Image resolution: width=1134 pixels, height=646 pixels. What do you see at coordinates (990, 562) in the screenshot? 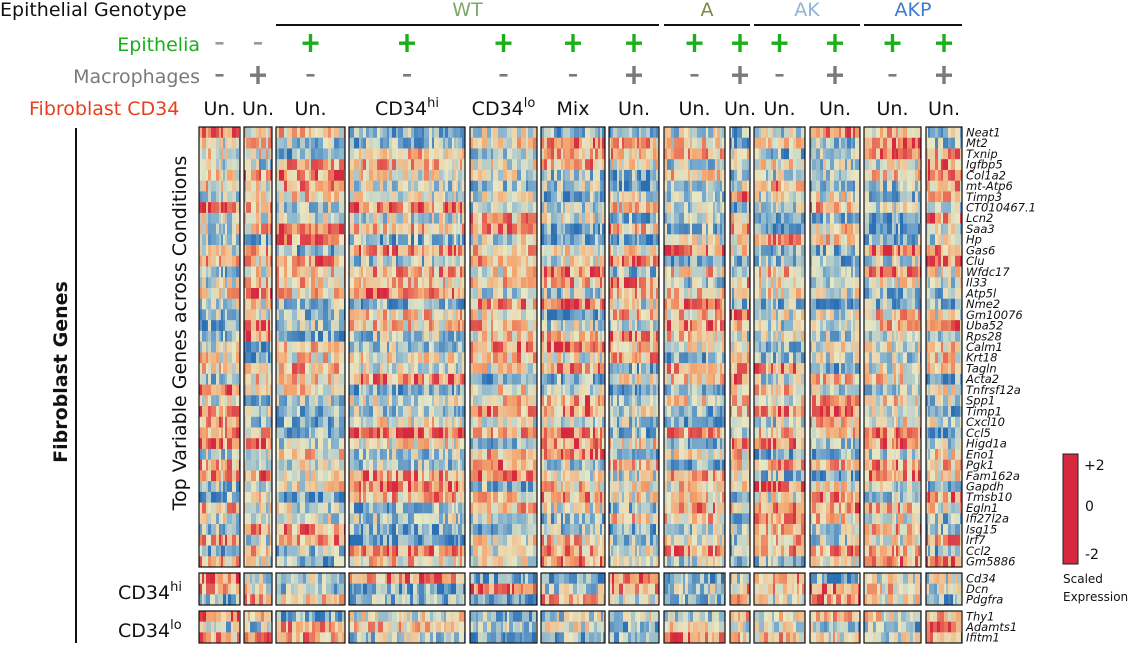
I see `main-gene-label-40: Gm5886` at bounding box center [990, 562].